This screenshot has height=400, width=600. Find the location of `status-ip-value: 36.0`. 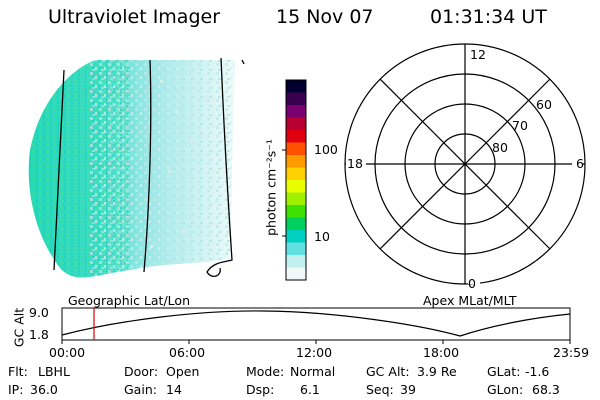

status-ip-value: 36.0 is located at coordinates (44, 389).